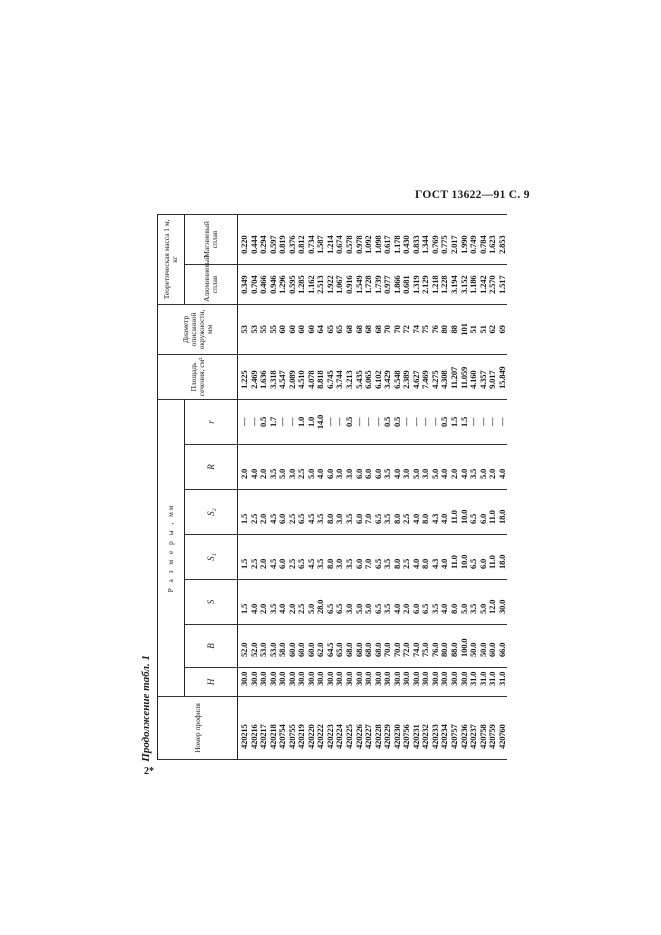 The image size is (661, 935). I want to click on cell-aluminium: 1.517, so click(502, 284).